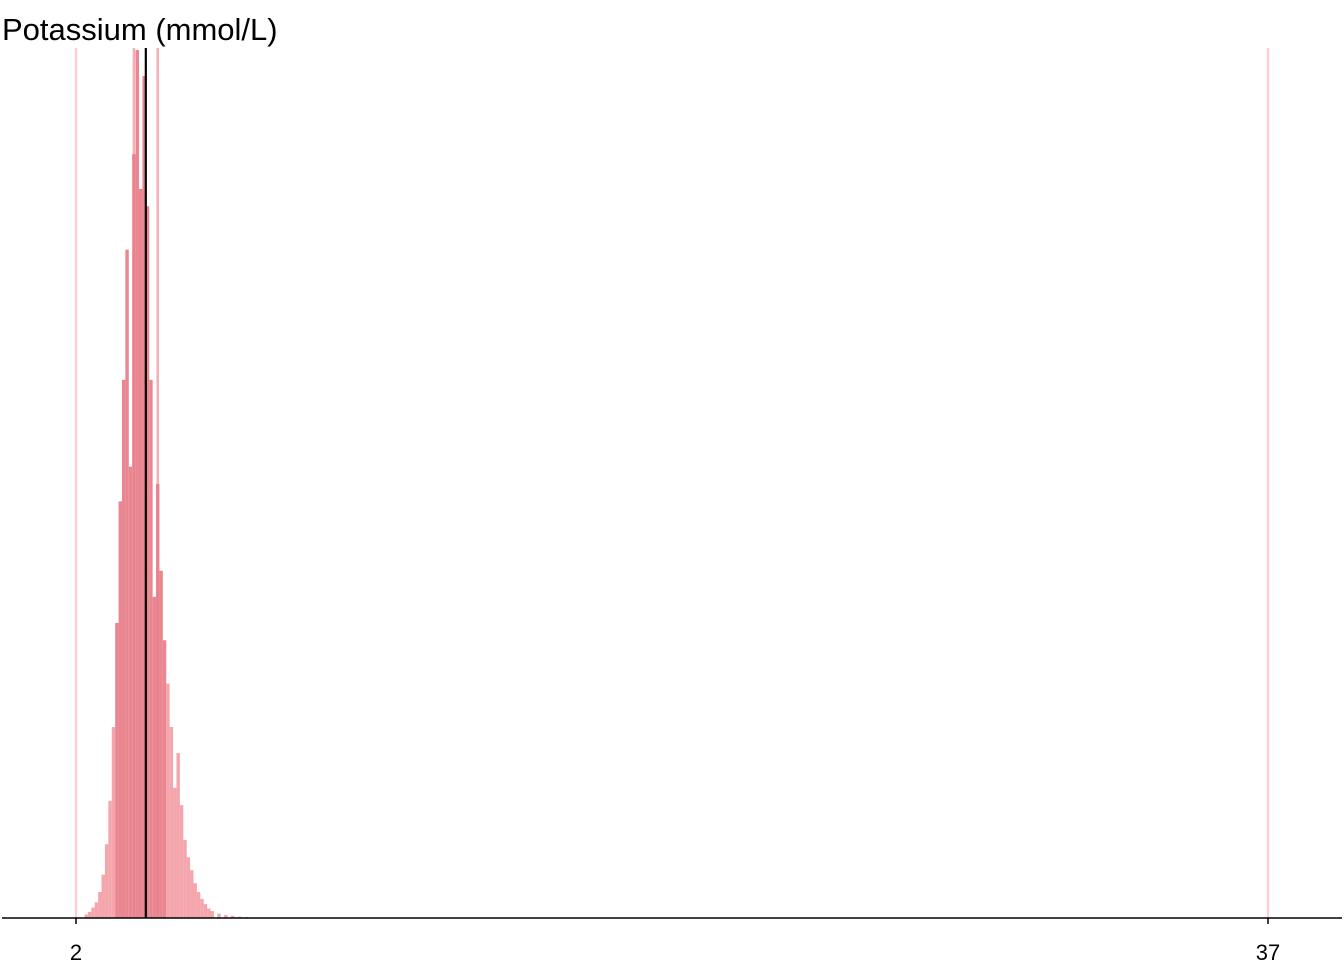 Image resolution: width=1344 pixels, height=960 pixels. What do you see at coordinates (169, 484) in the screenshot?
I see `histogram-bars` at bounding box center [169, 484].